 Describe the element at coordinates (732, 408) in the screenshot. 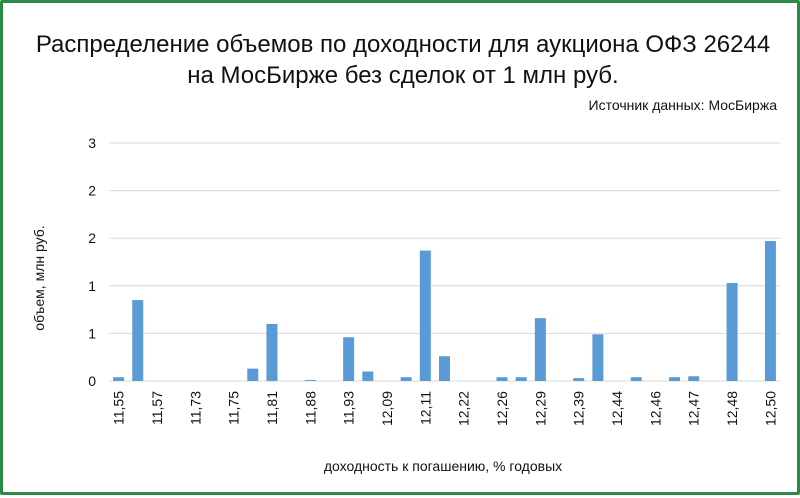

I see `x-tick-label: 12,48` at that location.